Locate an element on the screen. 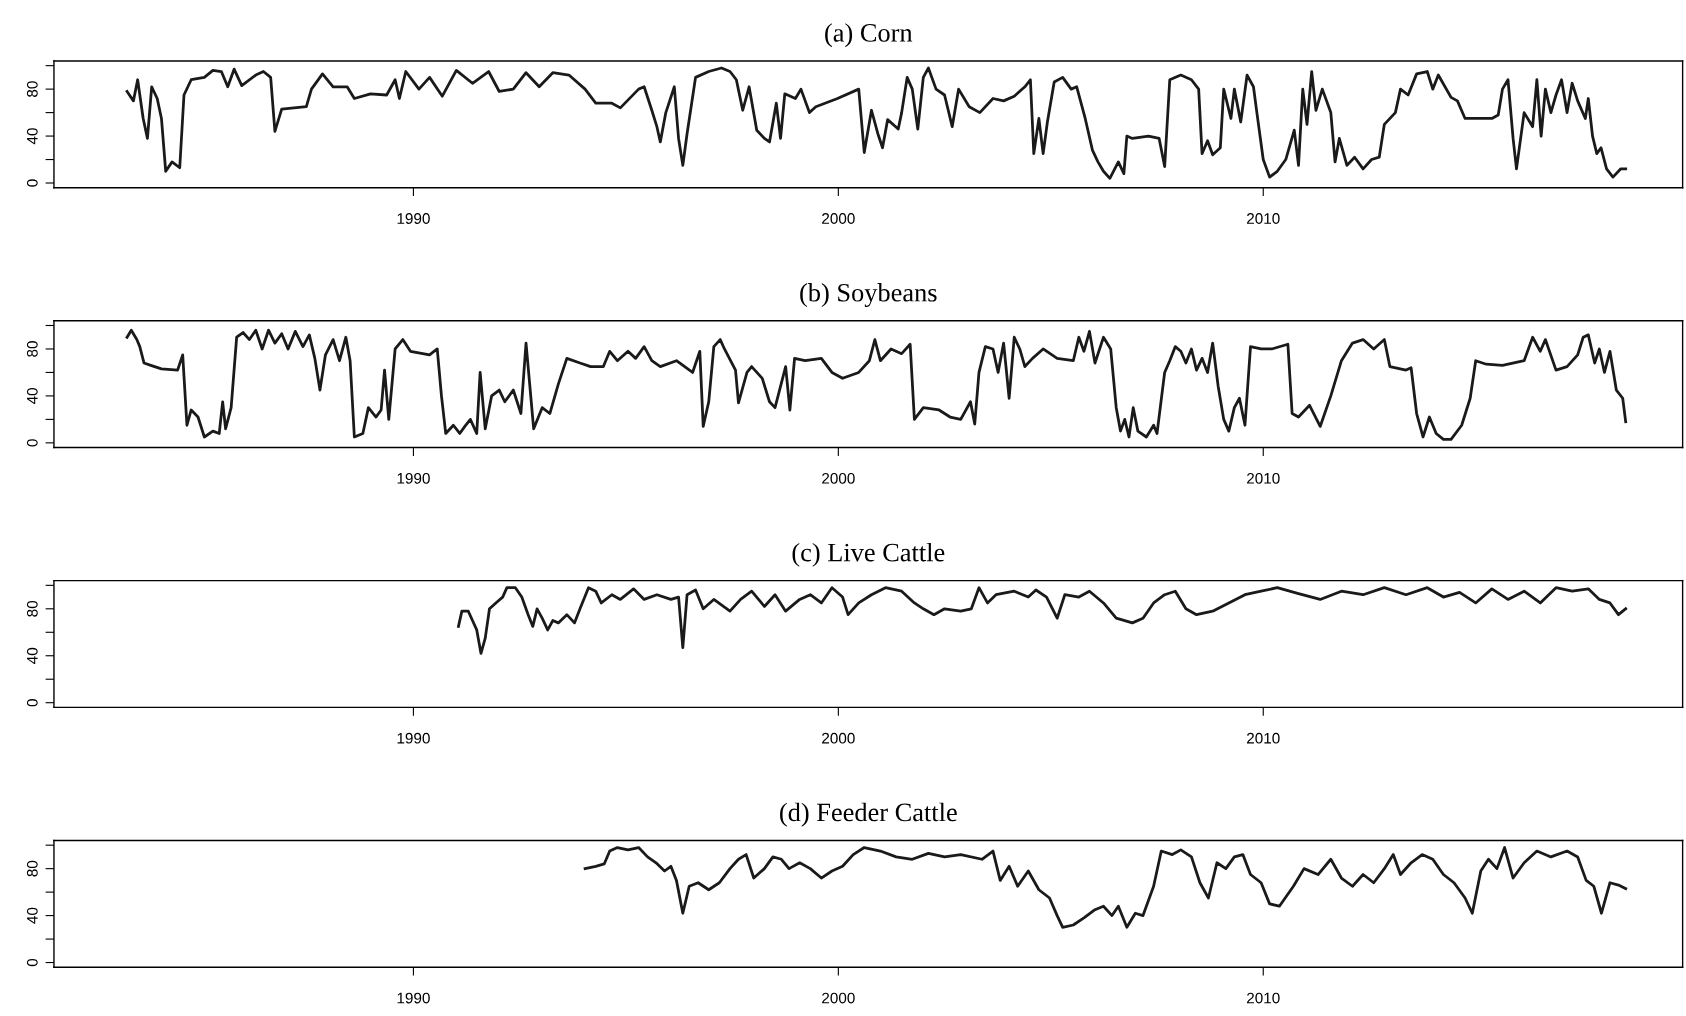 The image size is (1686, 1016). chart-title: (d) Feeder Cattle is located at coordinates (868, 814).